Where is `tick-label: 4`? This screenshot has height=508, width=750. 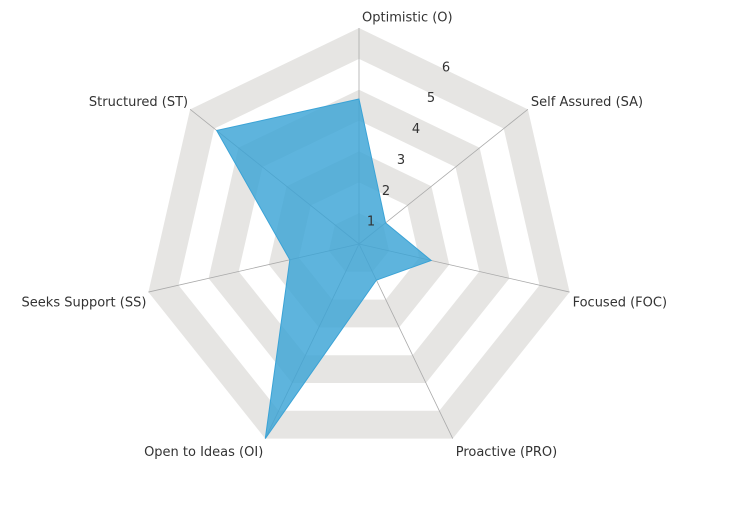 tick-label: 4 is located at coordinates (416, 129).